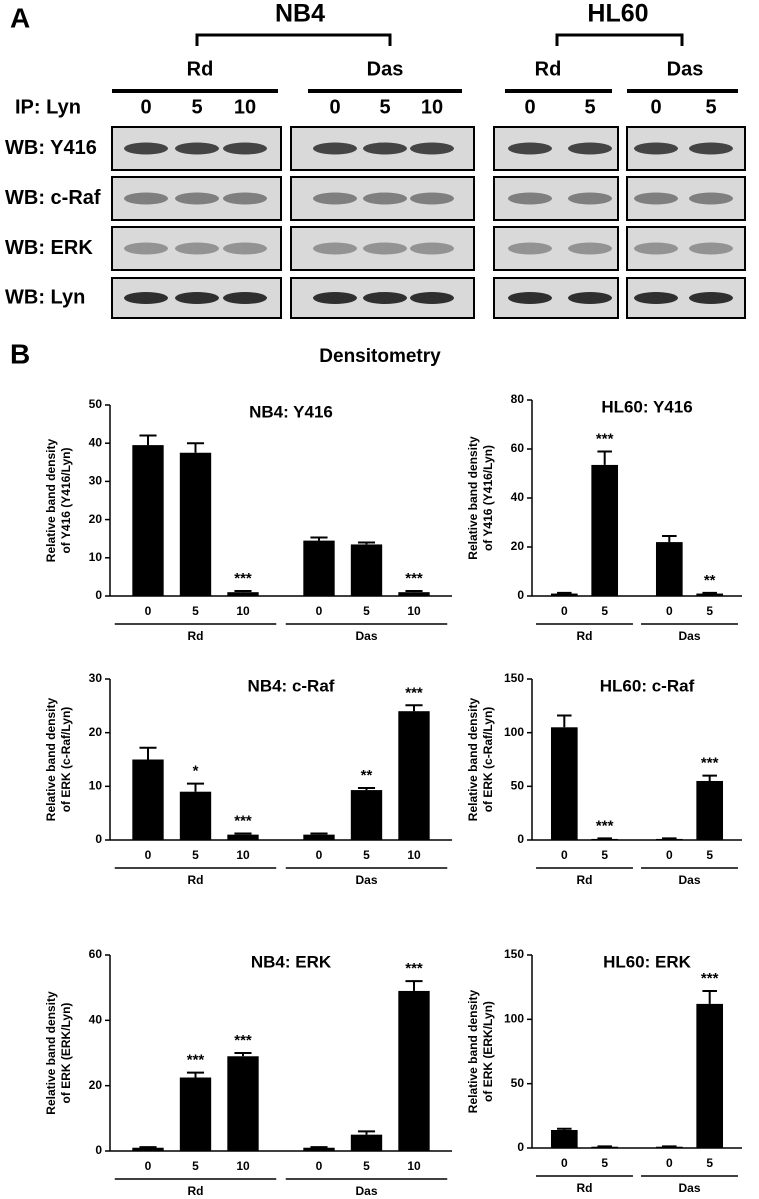 The width and height of the screenshot is (759, 1199). Describe the element at coordinates (518, 399) in the screenshot. I see `y-tick-label: 80` at that location.